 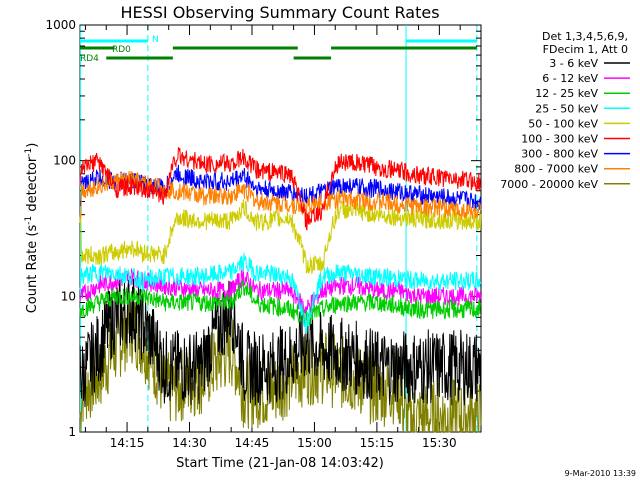 What do you see at coordinates (570, 78) in the screenshot?
I see `legend-label: 6 - 12 keV` at bounding box center [570, 78].